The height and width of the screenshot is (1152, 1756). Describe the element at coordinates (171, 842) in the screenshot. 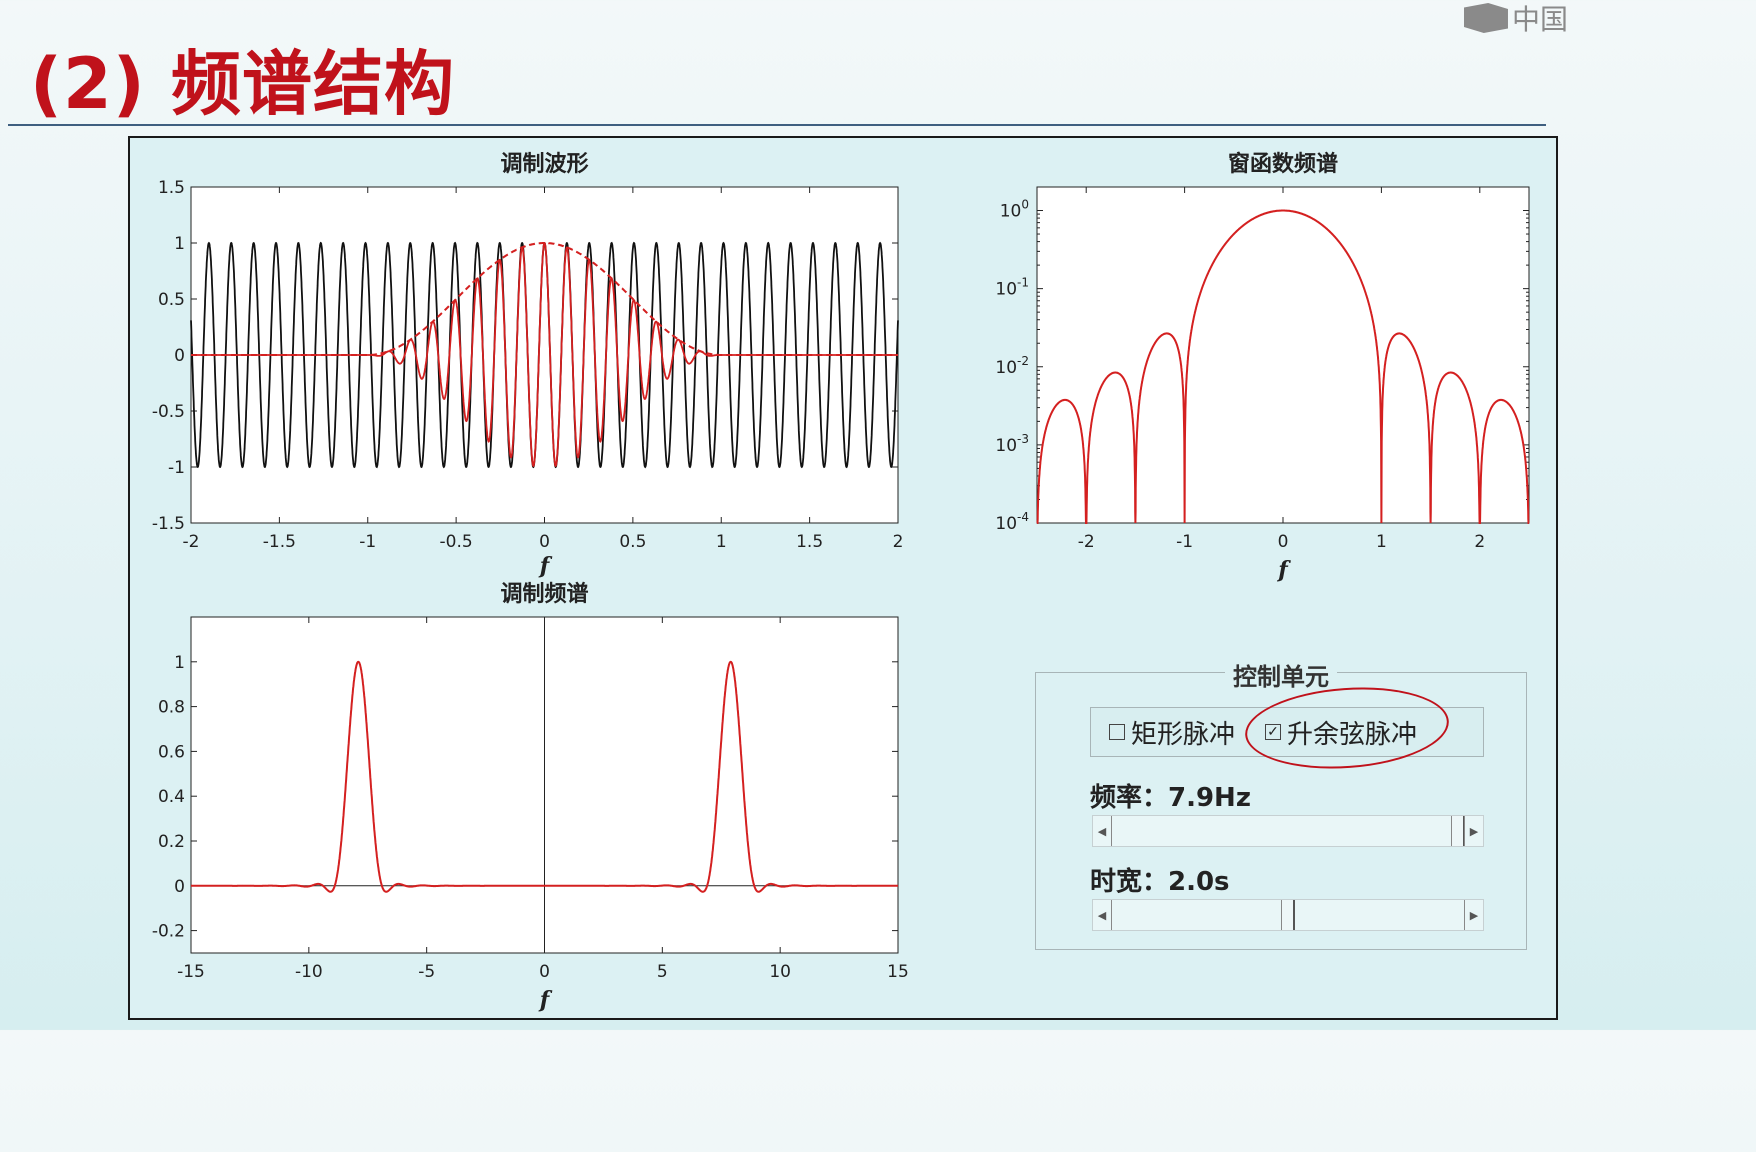

I see `y-tick-label: 0.2` at that location.